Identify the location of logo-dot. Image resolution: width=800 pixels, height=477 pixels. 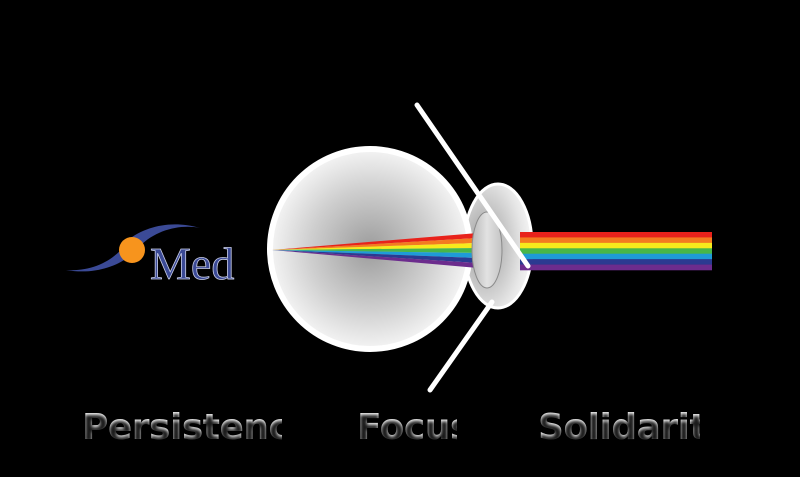
(132, 250).